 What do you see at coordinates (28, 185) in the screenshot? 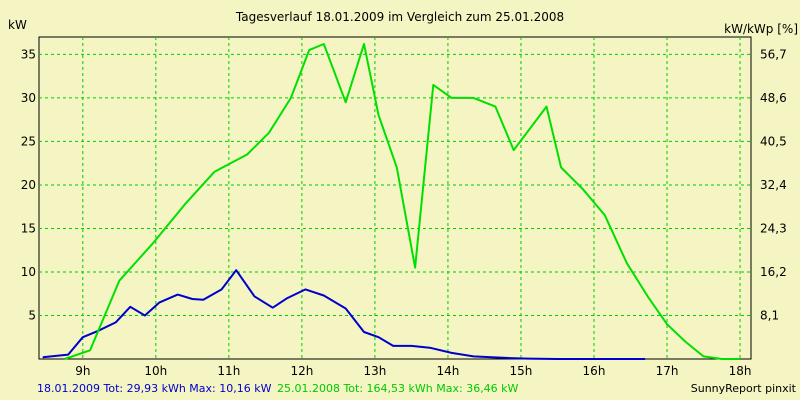
I see `y-tick-label-left: 20` at bounding box center [28, 185].